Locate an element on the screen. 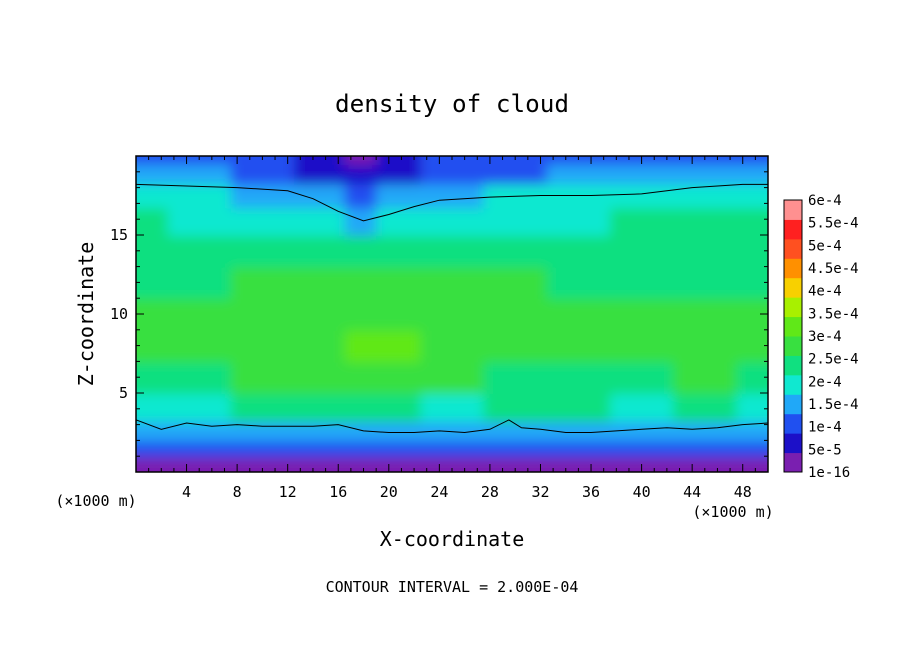  contour-interval-note: CONTOUR INTERVAL = 2.000E-04 is located at coordinates (452, 587).